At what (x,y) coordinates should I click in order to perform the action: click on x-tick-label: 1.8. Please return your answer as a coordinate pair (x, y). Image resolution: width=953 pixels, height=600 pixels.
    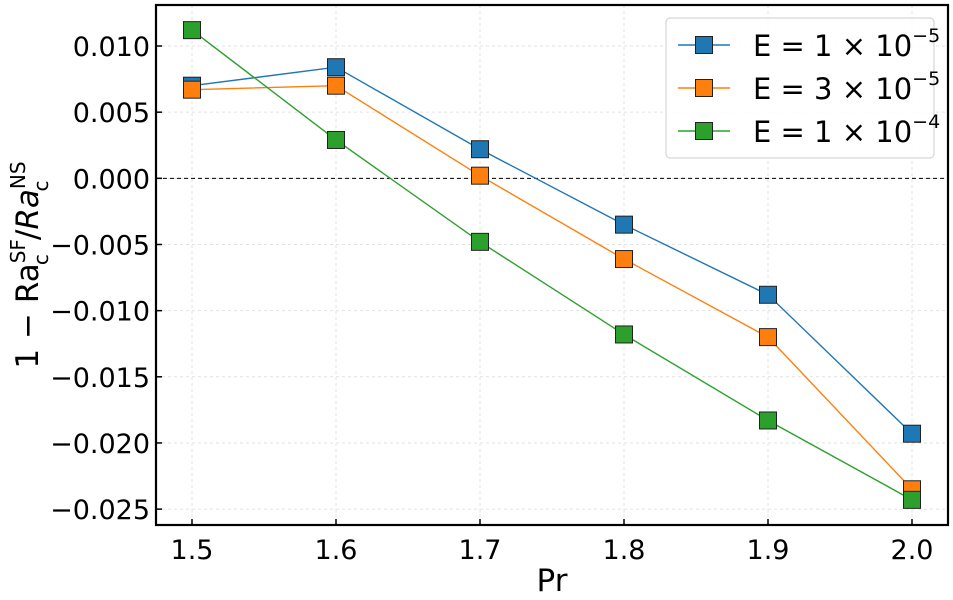
    Looking at the image, I should click on (624, 550).